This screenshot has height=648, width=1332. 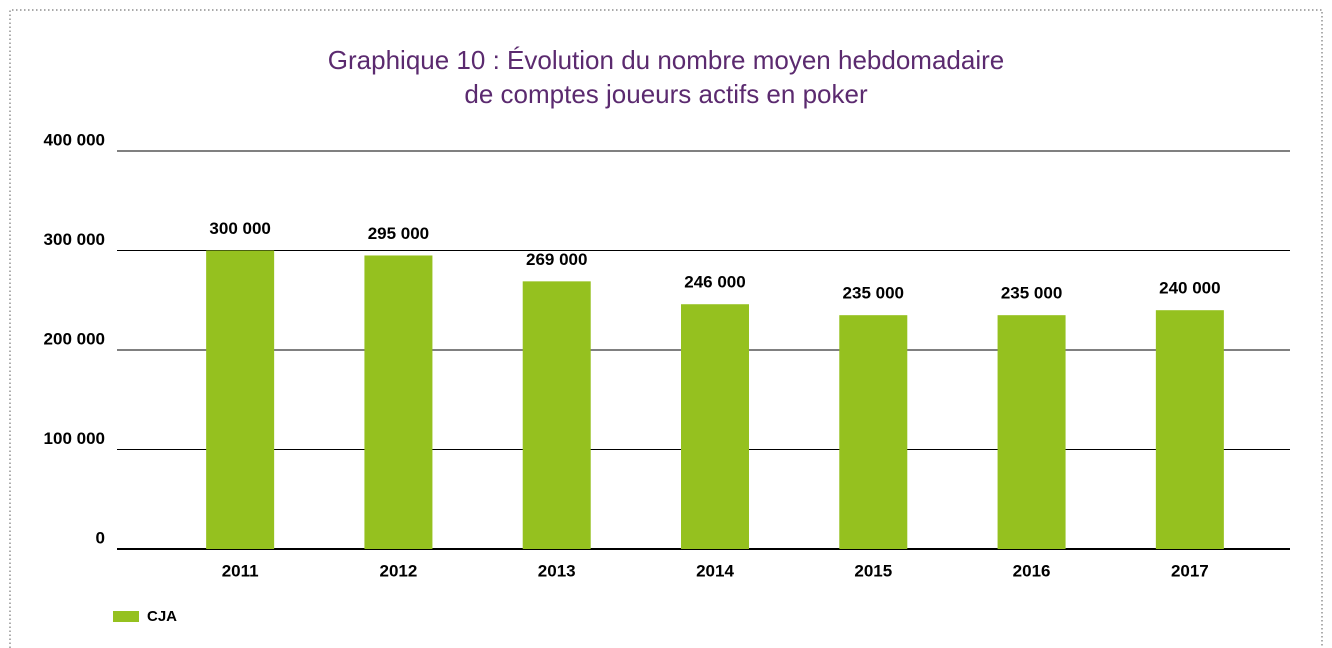 I want to click on chart-title: de comptes joueurs actifs en poker, so click(x=666, y=94).